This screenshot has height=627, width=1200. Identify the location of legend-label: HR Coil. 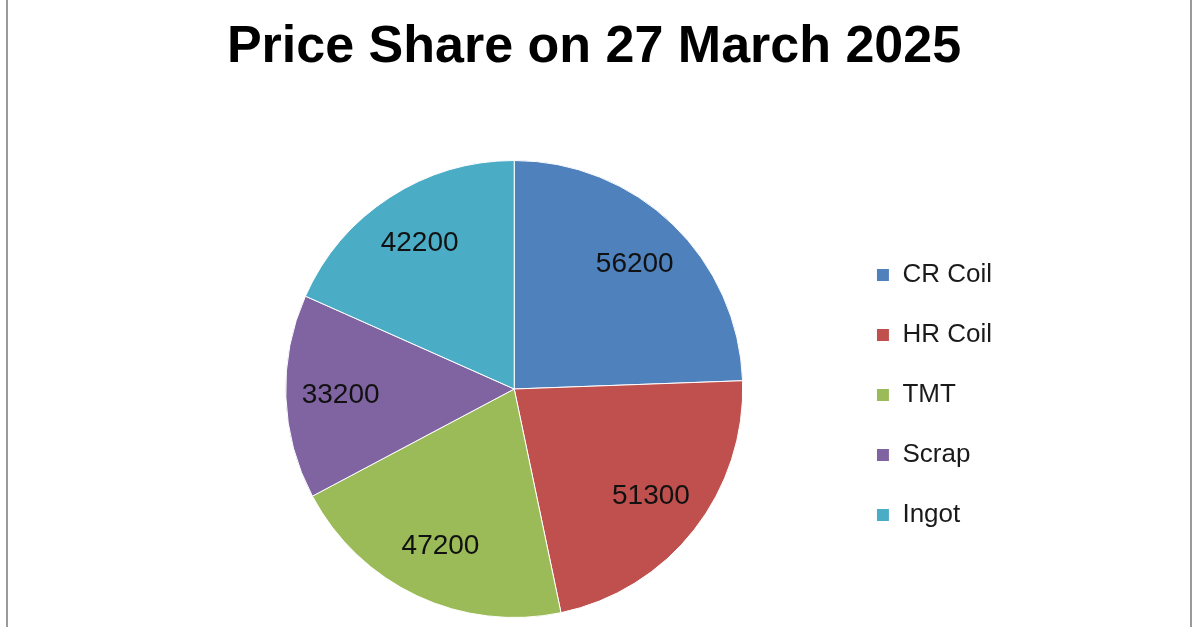
(947, 333).